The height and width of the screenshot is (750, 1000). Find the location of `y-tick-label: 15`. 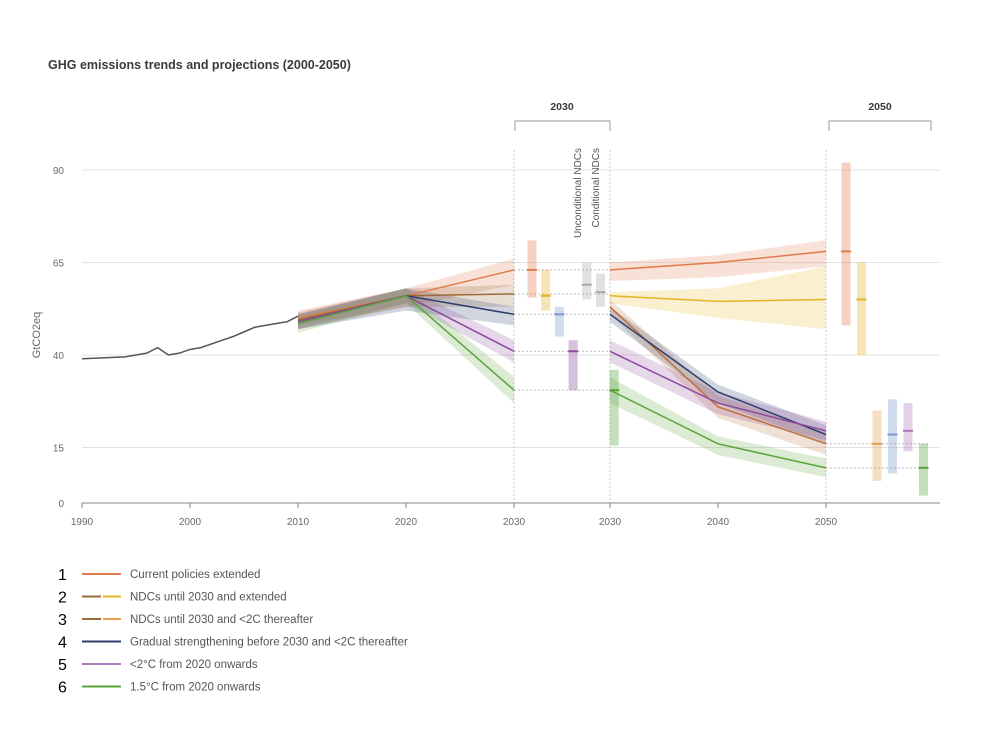

y-tick-label: 15 is located at coordinates (59, 449).